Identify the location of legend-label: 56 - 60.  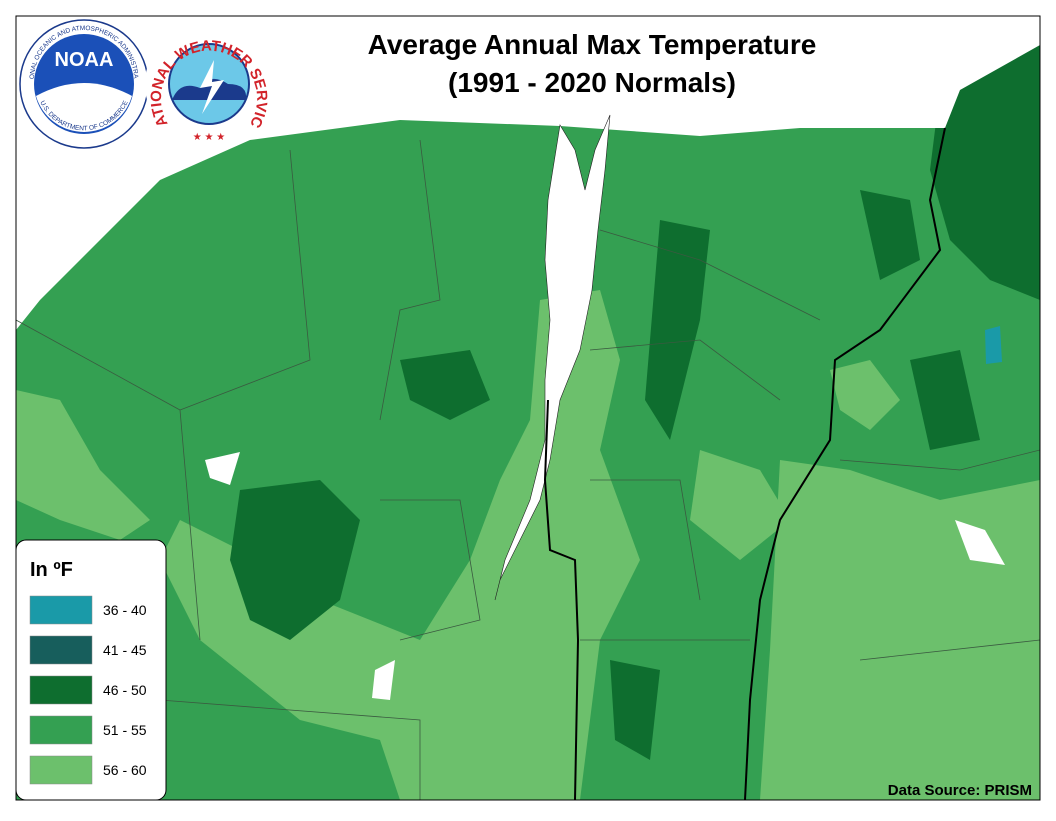
(125, 770).